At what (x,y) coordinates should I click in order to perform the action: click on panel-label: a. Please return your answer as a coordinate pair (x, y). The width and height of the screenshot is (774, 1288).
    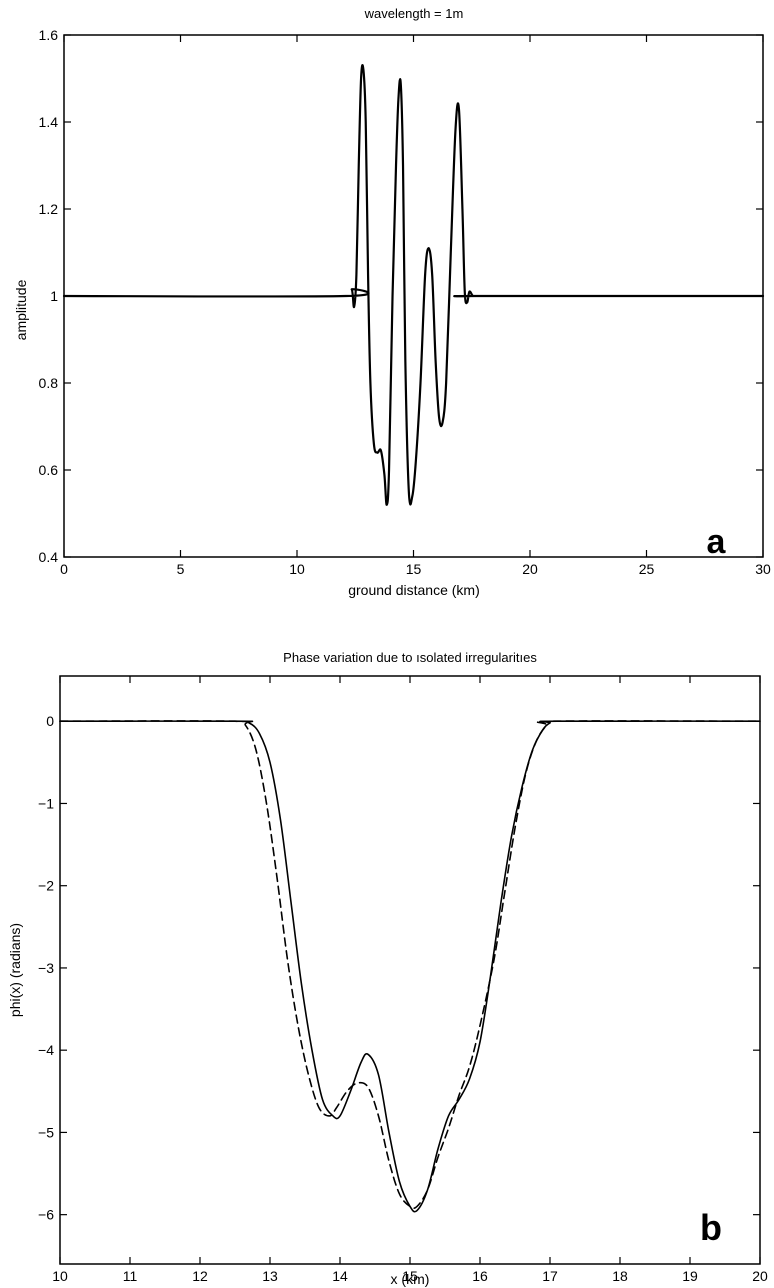
    Looking at the image, I should click on (717, 542).